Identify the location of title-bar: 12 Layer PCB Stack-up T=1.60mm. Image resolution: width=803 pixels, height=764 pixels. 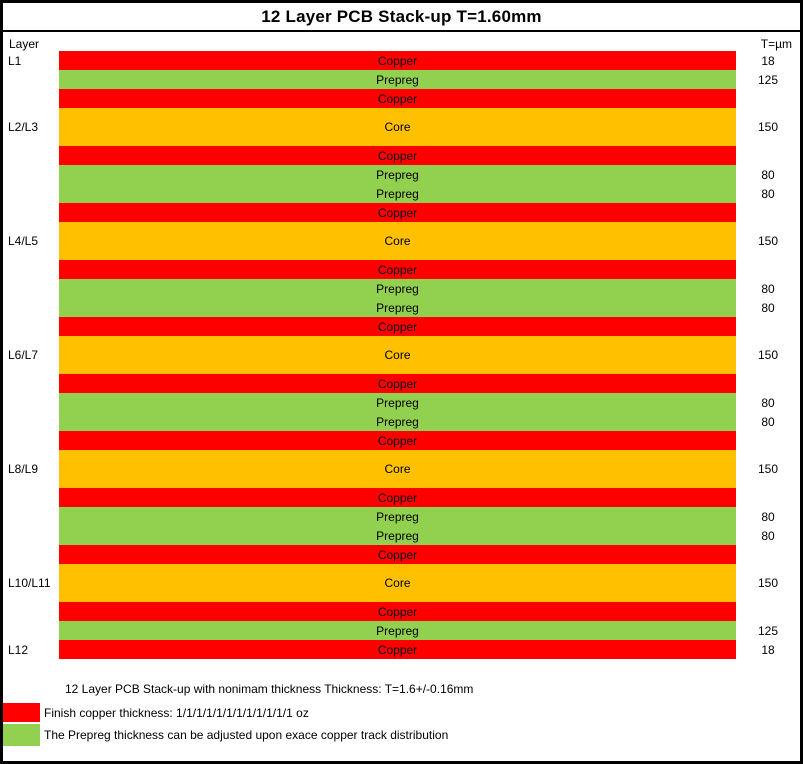
(401, 17).